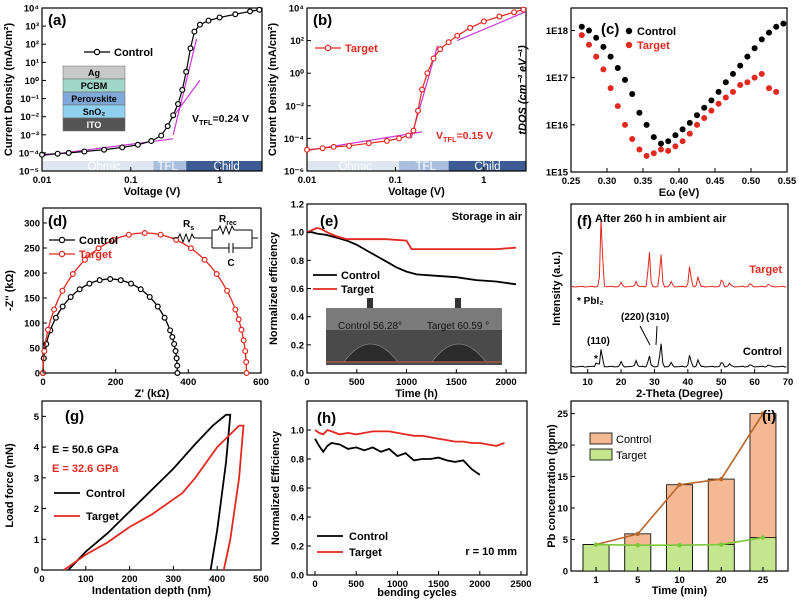  I want to click on x-tick-label: 0.30, so click(607, 181).